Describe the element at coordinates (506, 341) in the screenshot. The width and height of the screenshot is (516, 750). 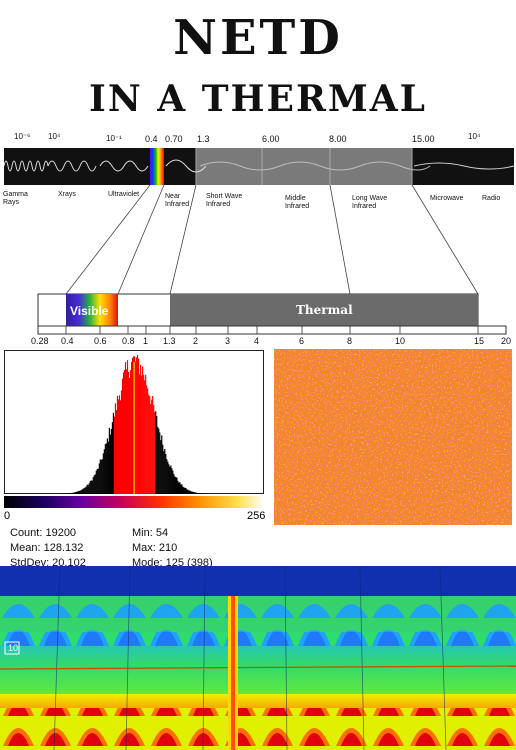
I see `scale-tick: 20` at that location.